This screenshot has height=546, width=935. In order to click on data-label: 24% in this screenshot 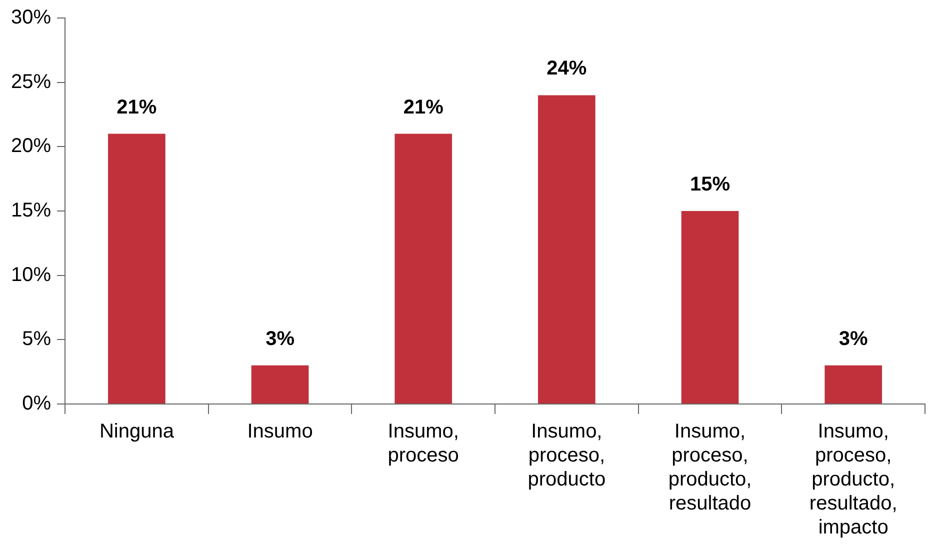, I will do `click(566, 69)`.